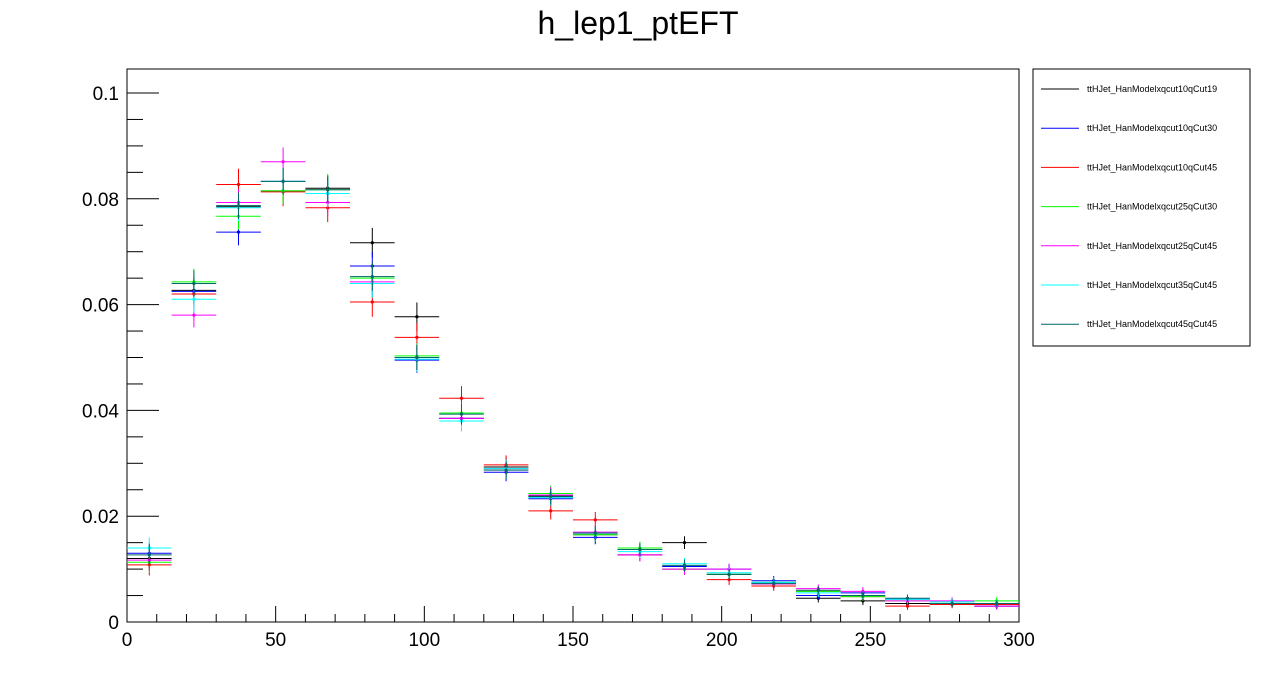 The height and width of the screenshot is (692, 1276). What do you see at coordinates (100, 411) in the screenshot?
I see `y-tick-label: 0.04` at bounding box center [100, 411].